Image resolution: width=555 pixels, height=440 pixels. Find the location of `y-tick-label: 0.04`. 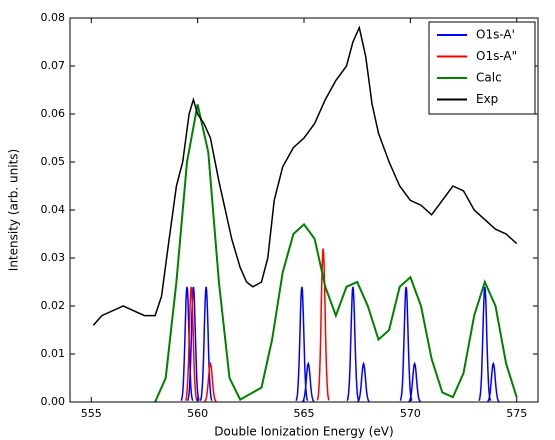

y-tick-label: 0.04 is located at coordinates (53, 209).